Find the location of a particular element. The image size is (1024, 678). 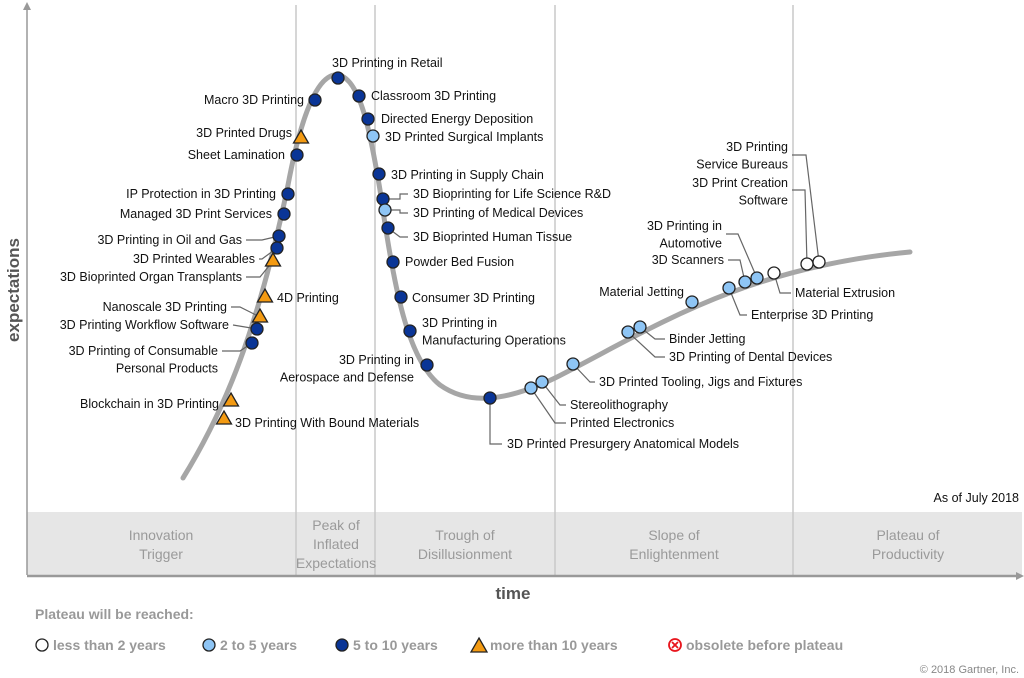

tech-label: 3D Printing in Oil and Gas is located at coordinates (169, 240).